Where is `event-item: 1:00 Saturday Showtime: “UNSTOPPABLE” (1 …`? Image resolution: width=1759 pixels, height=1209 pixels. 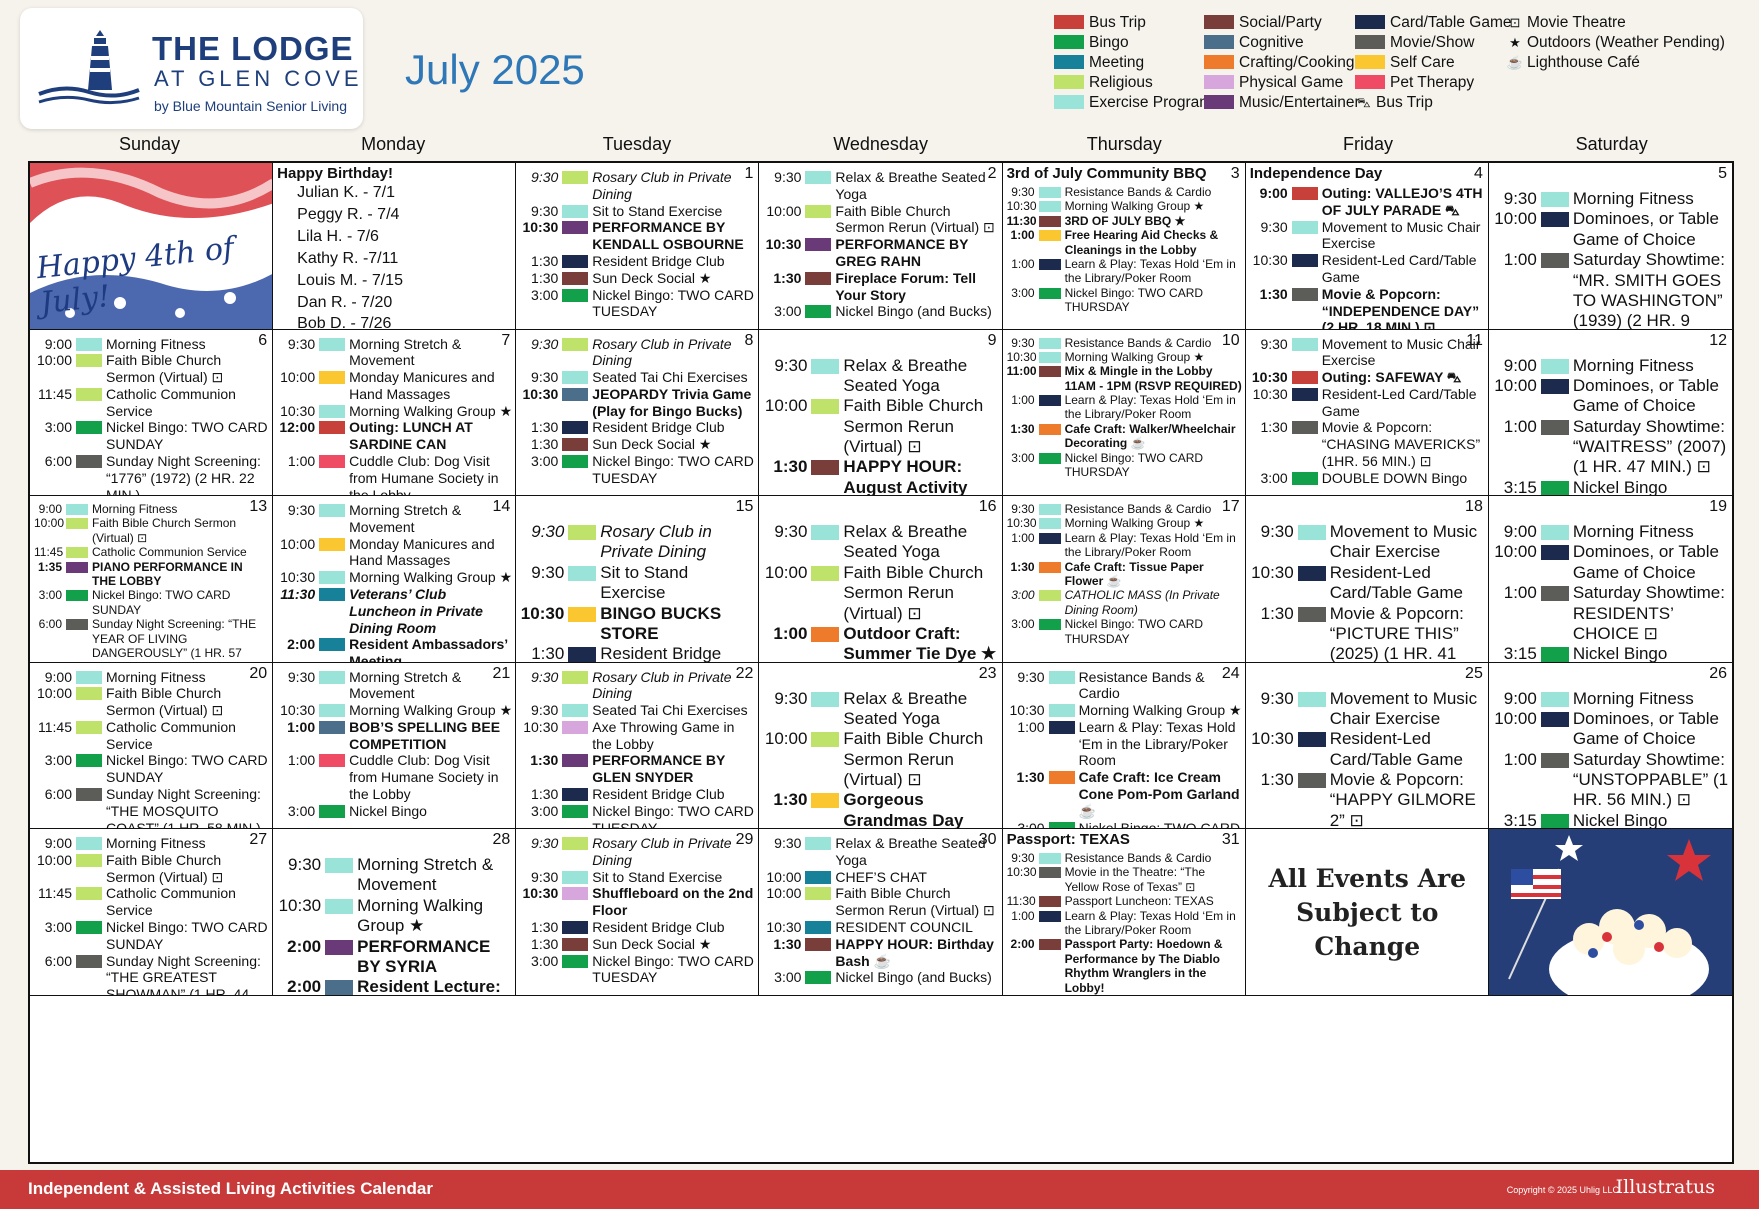
event-item: 1:00 Saturday Showtime: “UNSTOPPABLE” (1 … is located at coordinates (1611, 780).